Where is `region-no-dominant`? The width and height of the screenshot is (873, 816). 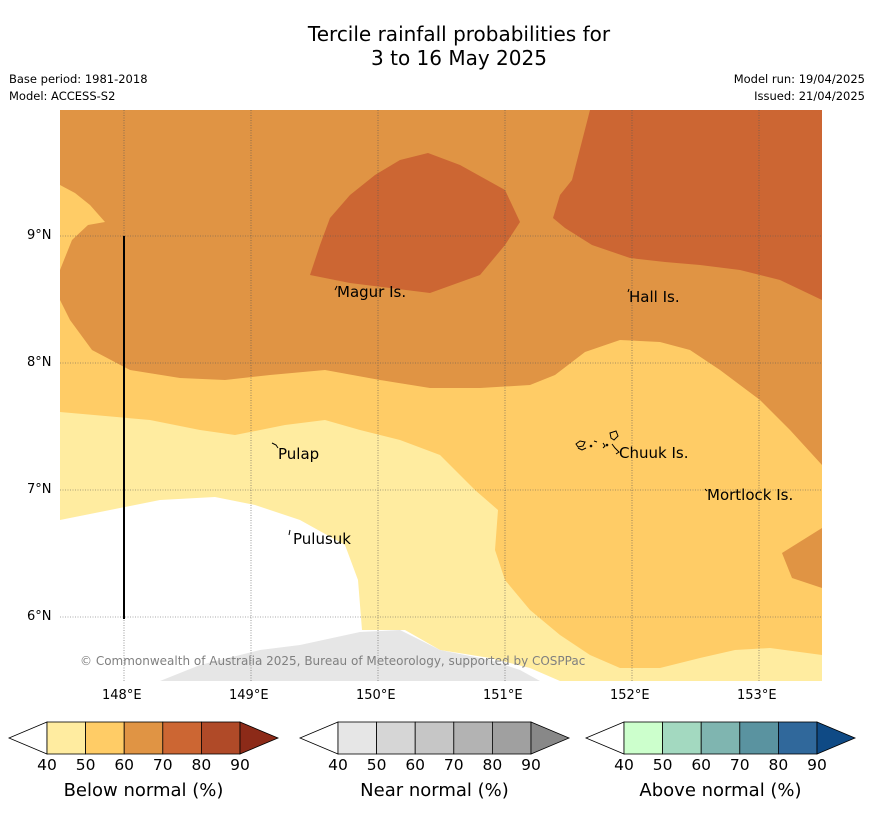 region-no-dominant is located at coordinates (310, 589).